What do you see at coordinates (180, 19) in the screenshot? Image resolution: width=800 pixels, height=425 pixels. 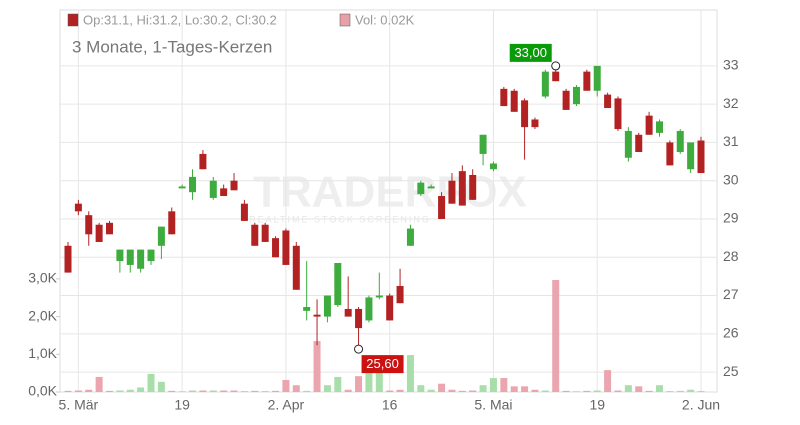 I see `legend-label: Op:31.1, Hi:31.2, Lo:30.2, Cl:30.2` at bounding box center [180, 19].